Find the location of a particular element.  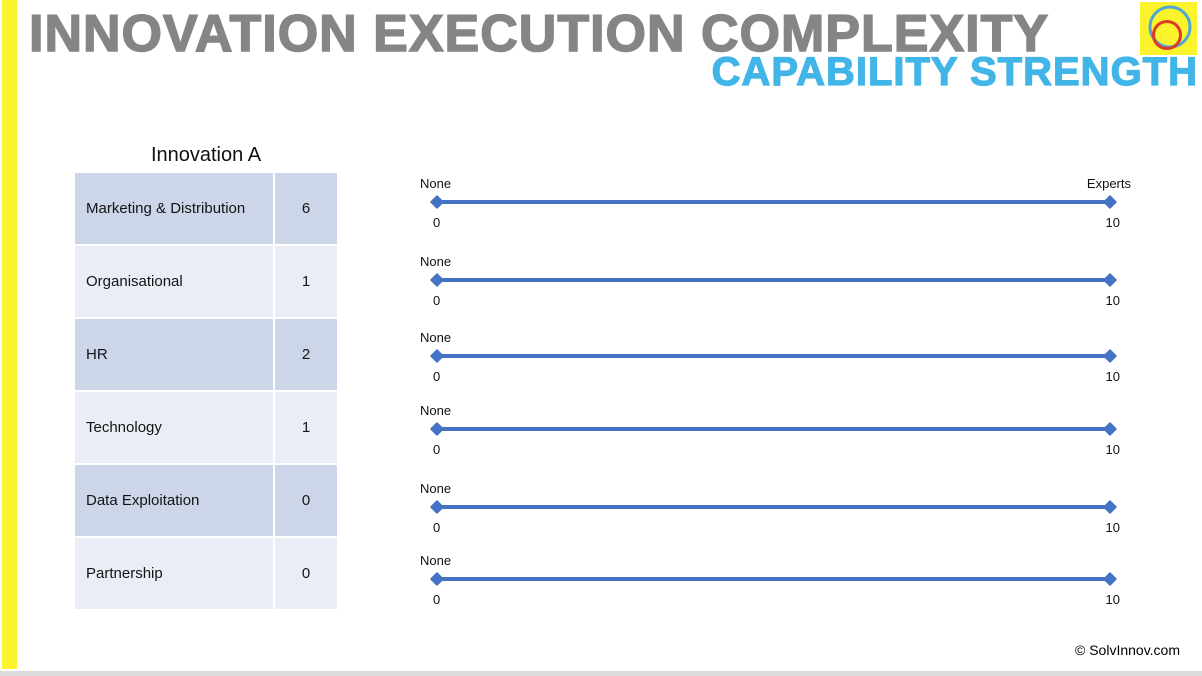

capability-label-cell: Partnership is located at coordinates (174, 573).